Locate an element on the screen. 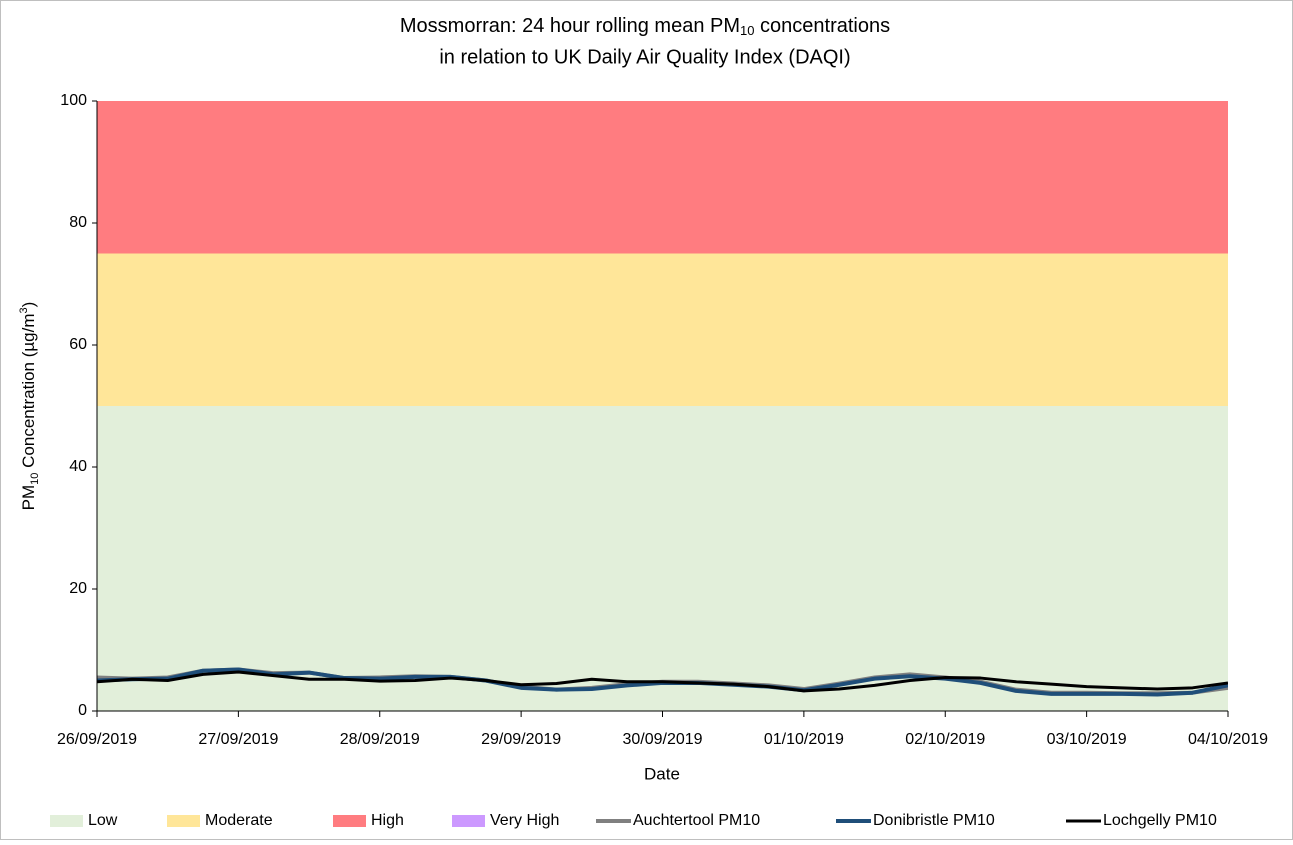  y-label-part: Concentration (µg/m is located at coordinates (28, 392).